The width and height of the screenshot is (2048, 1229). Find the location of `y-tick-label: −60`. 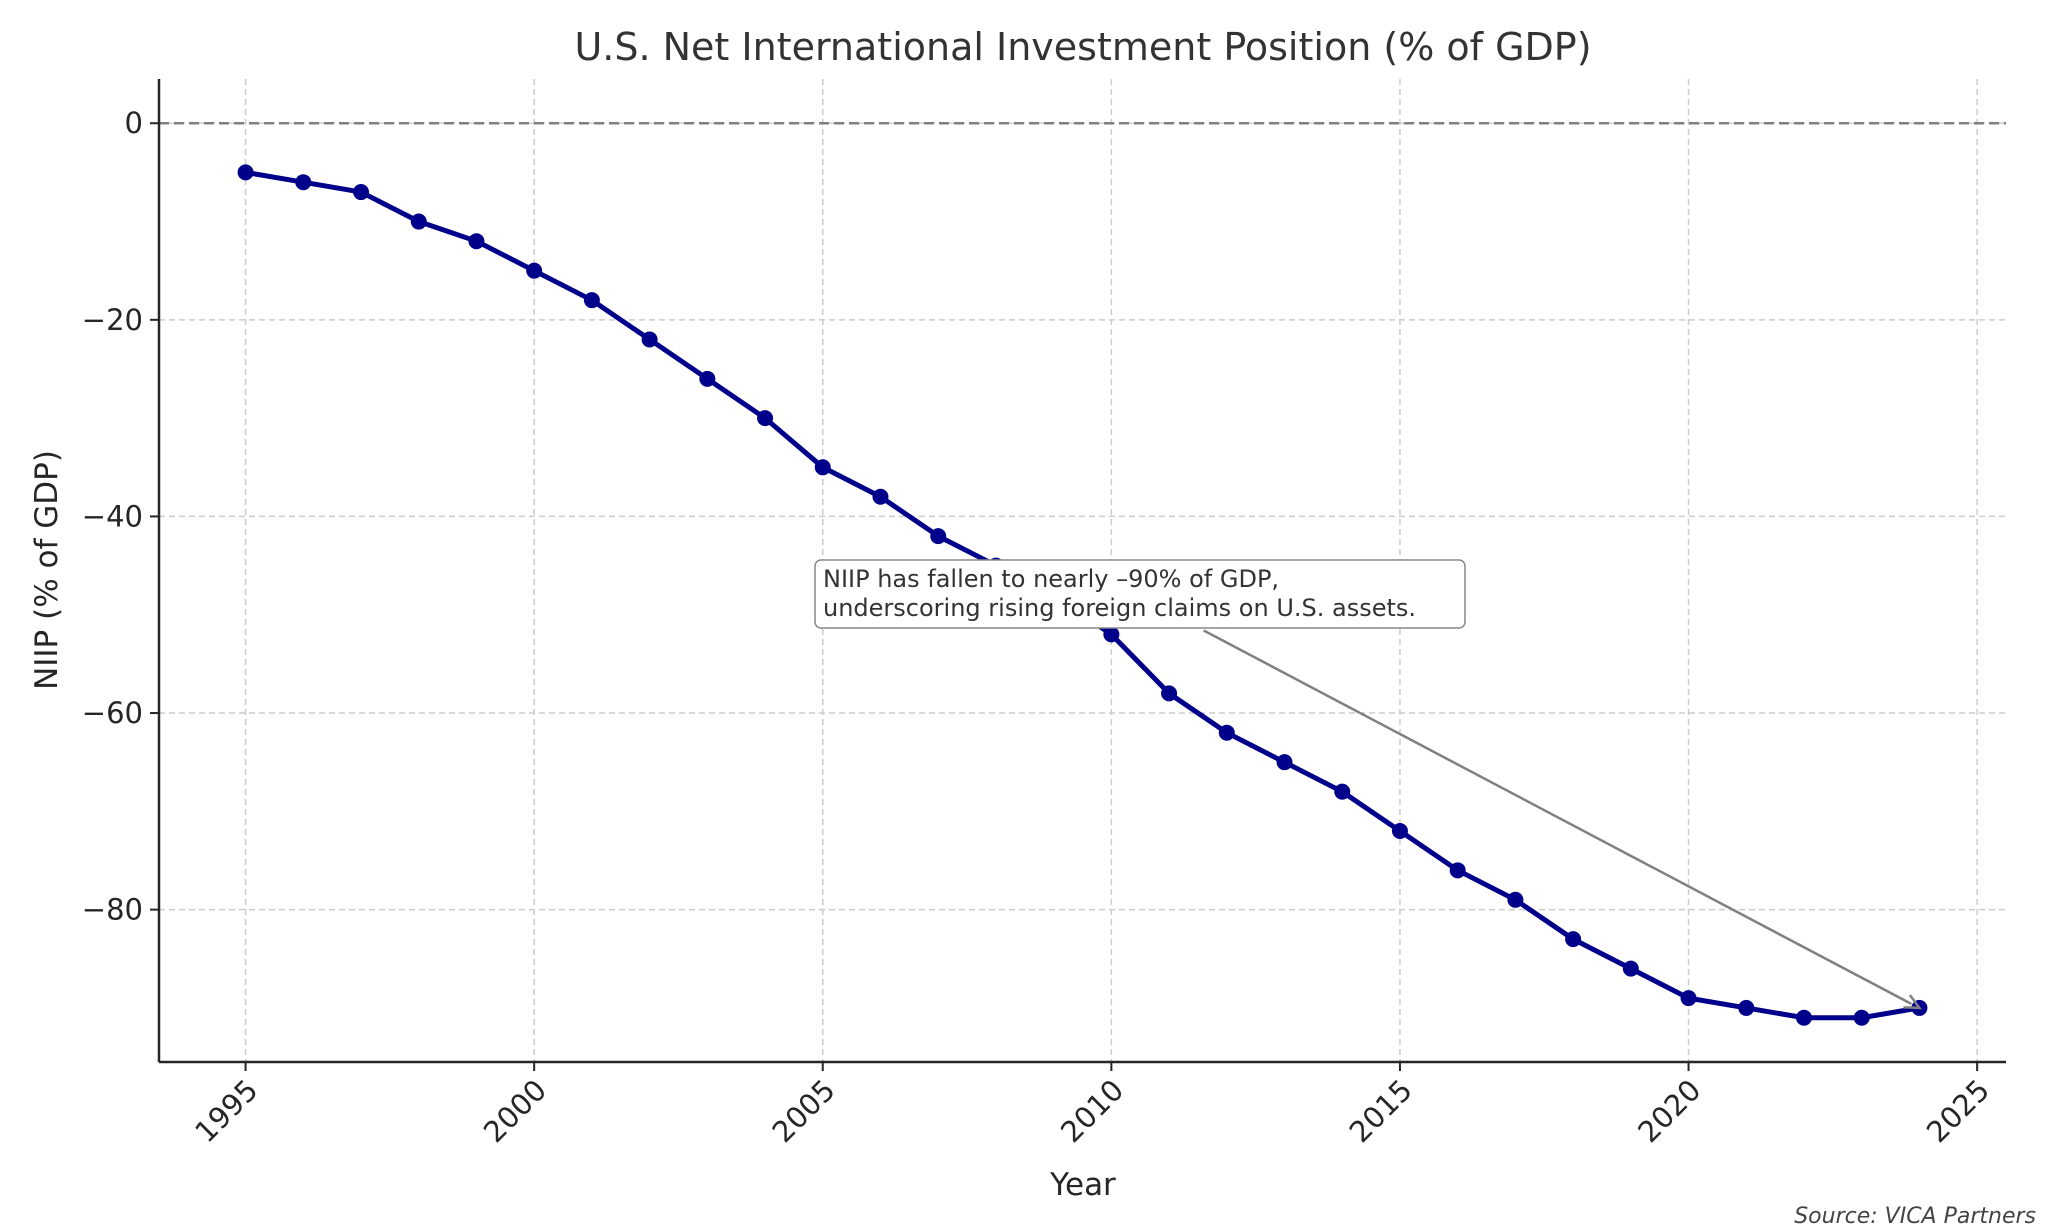

y-tick-label: −60 is located at coordinates (112, 713).